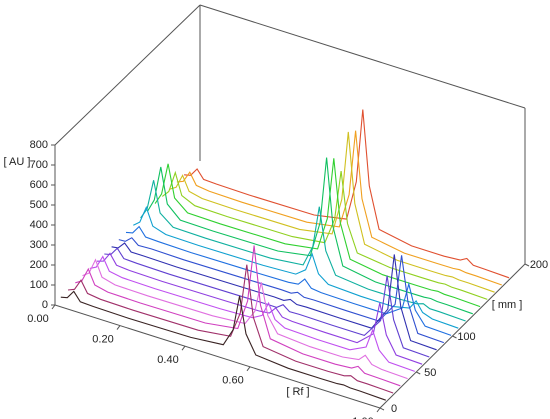 The image size is (550, 419). What do you see at coordinates (394, 409) in the screenshot?
I see `z-tick-label: 0` at bounding box center [394, 409].